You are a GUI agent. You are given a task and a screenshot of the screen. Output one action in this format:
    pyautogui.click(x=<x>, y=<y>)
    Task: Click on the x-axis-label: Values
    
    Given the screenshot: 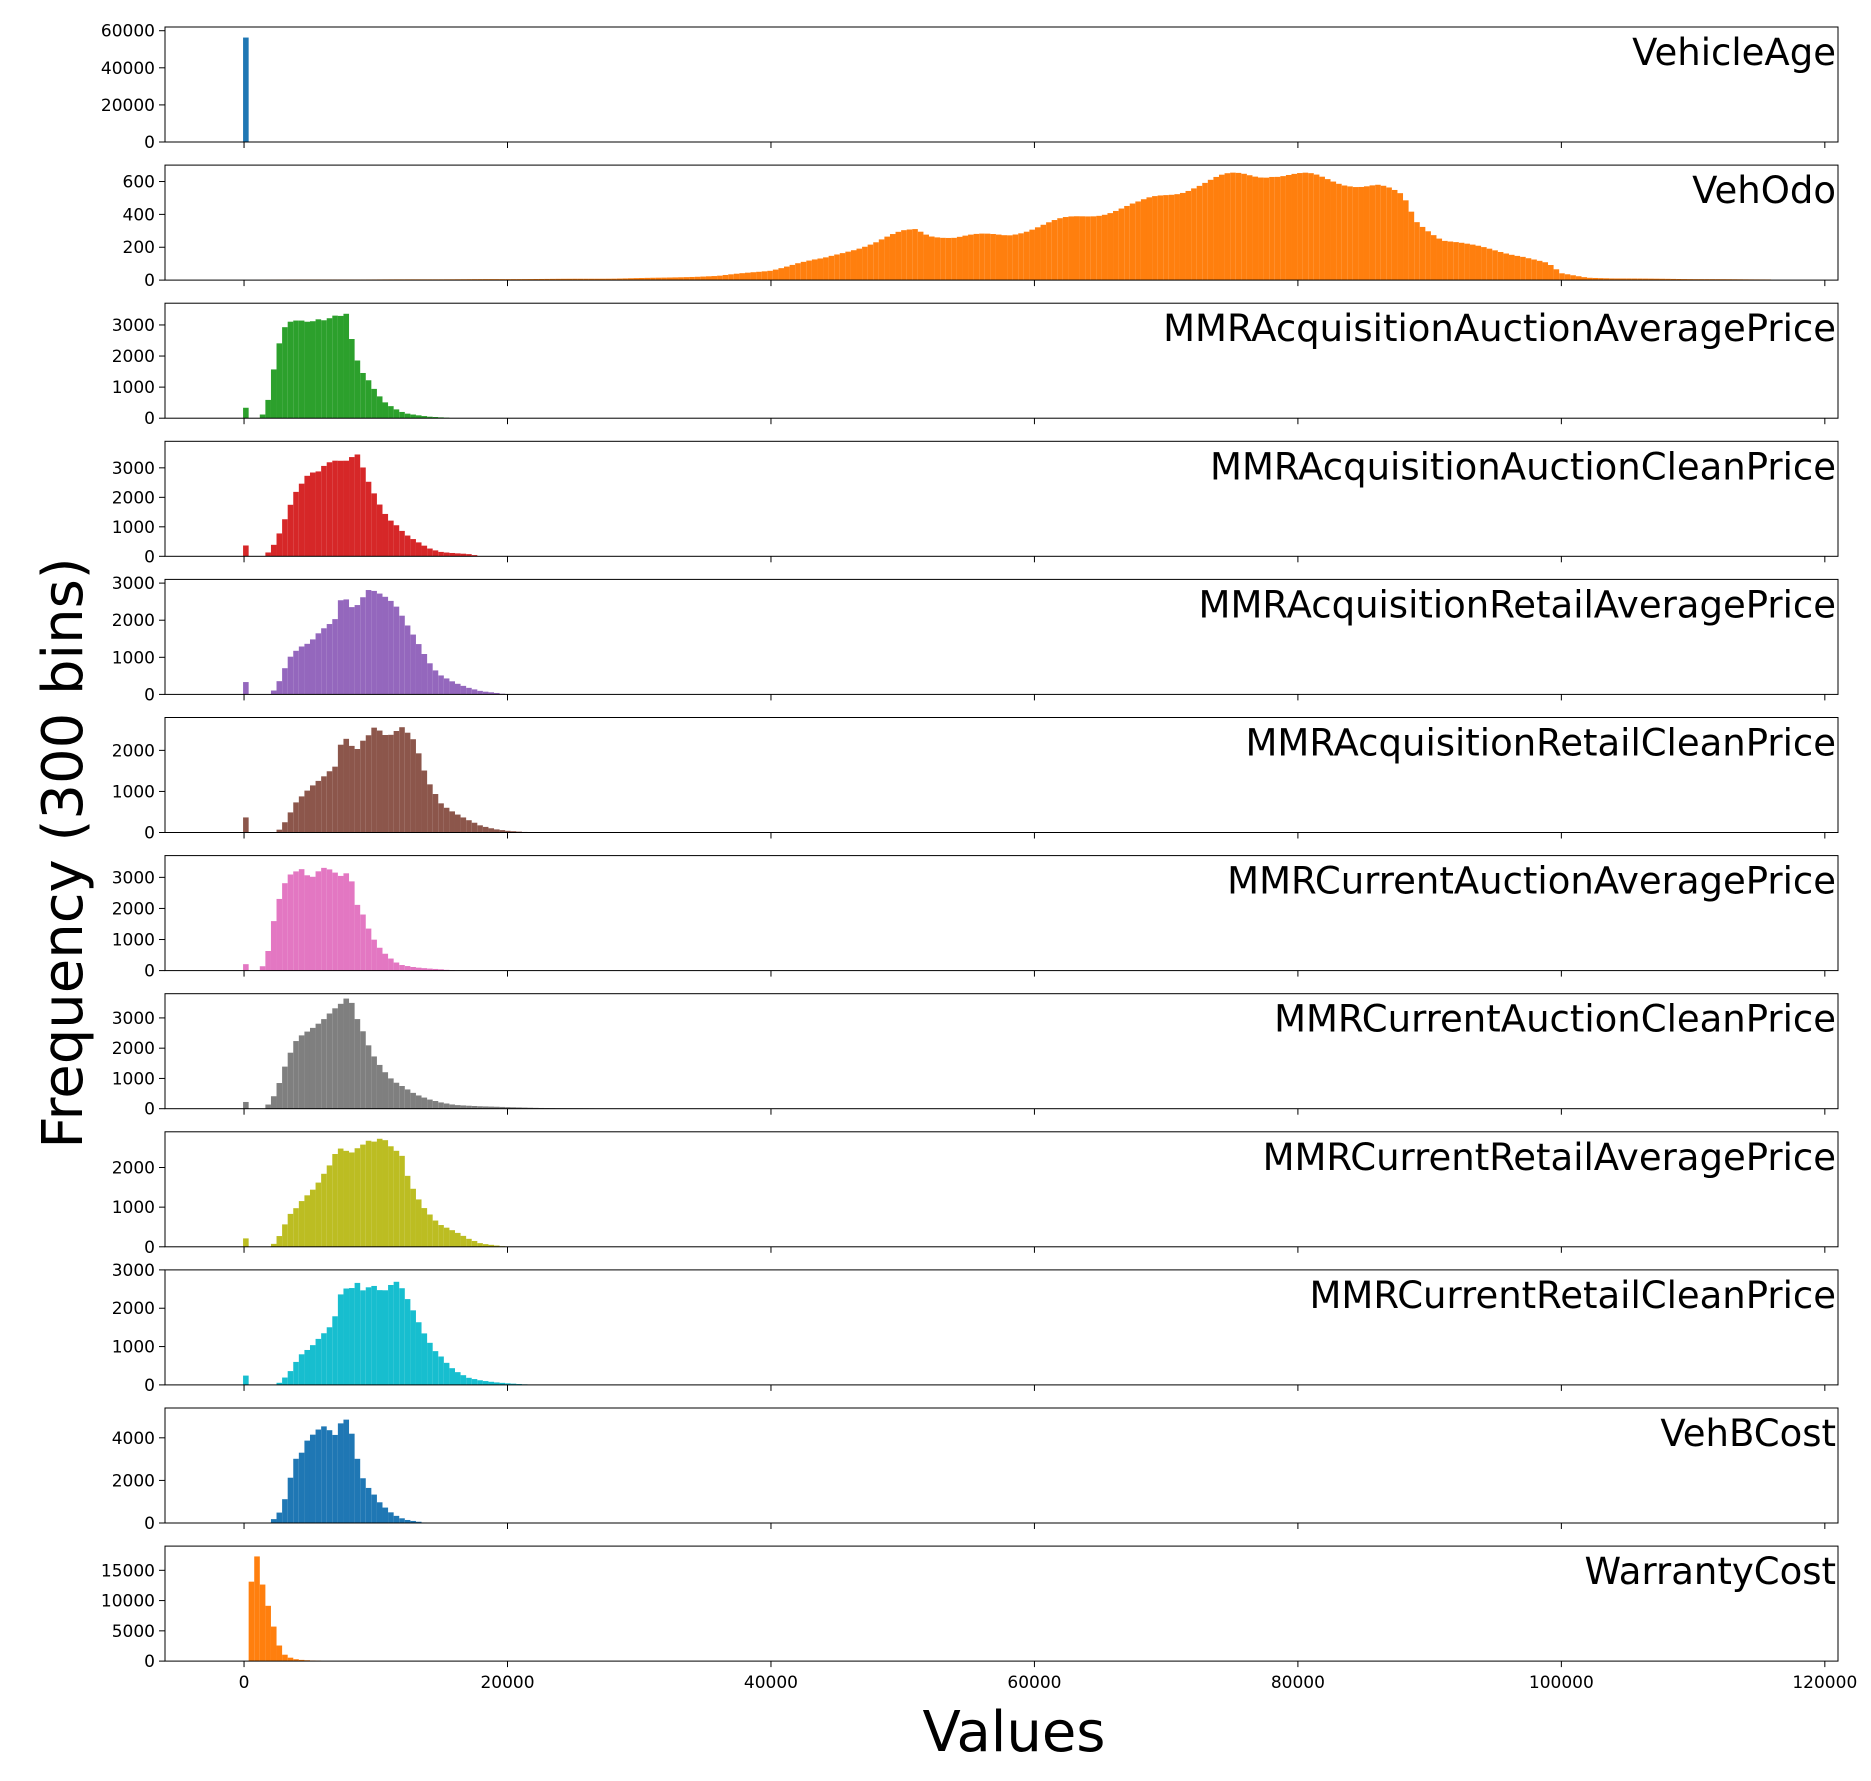 What is the action you would take?
    pyautogui.click(x=1014, y=1732)
    